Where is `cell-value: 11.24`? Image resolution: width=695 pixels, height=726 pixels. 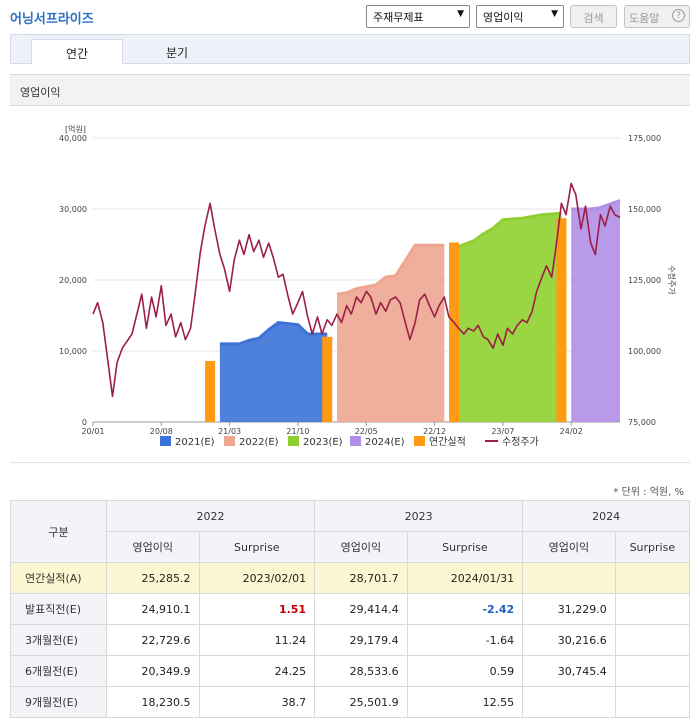
cell-value: 11.24 is located at coordinates (290, 640).